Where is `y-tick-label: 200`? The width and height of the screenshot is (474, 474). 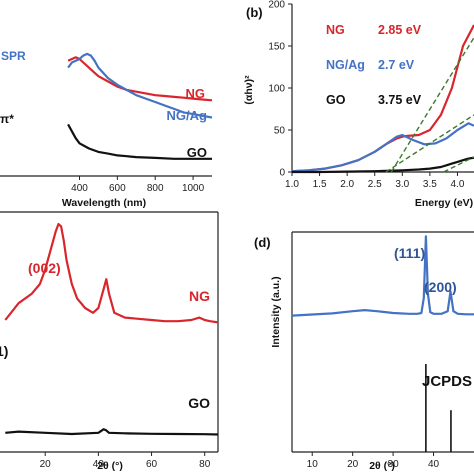
y-tick-label: 200 is located at coordinates (276, 5).